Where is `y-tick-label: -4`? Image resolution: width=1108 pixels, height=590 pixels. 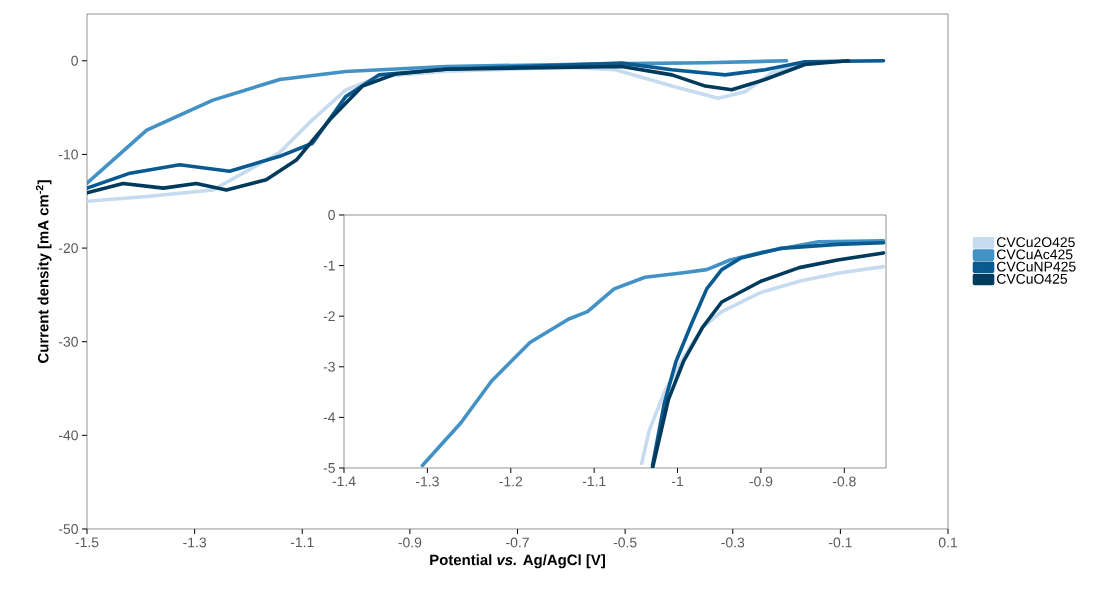 y-tick-label: -4 is located at coordinates (329, 417).